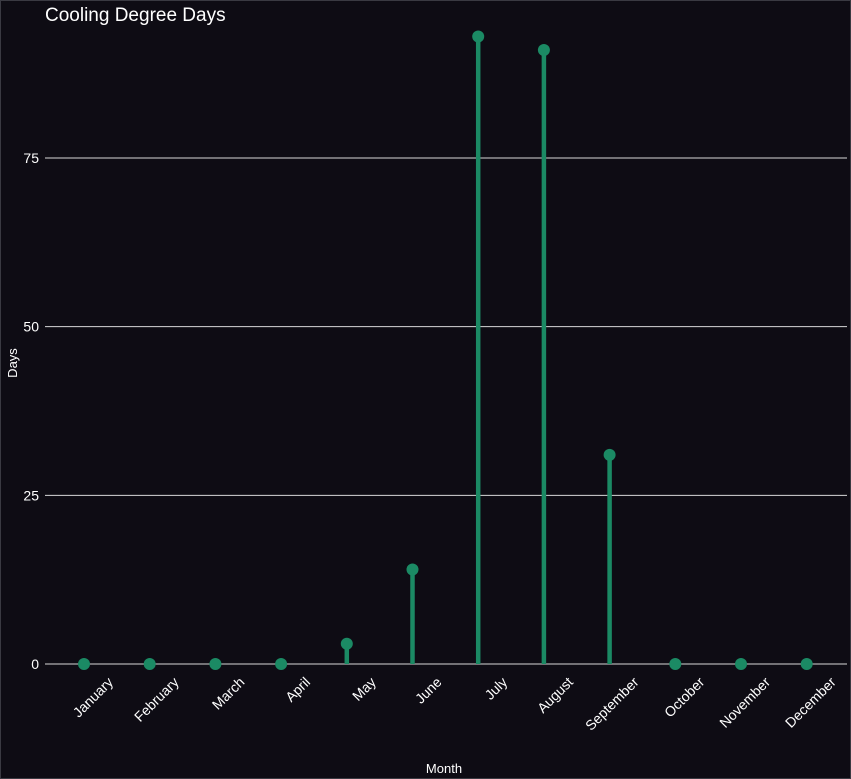 The width and height of the screenshot is (851, 779). Describe the element at coordinates (684, 697) in the screenshot. I see `x-tick-label: October` at that location.